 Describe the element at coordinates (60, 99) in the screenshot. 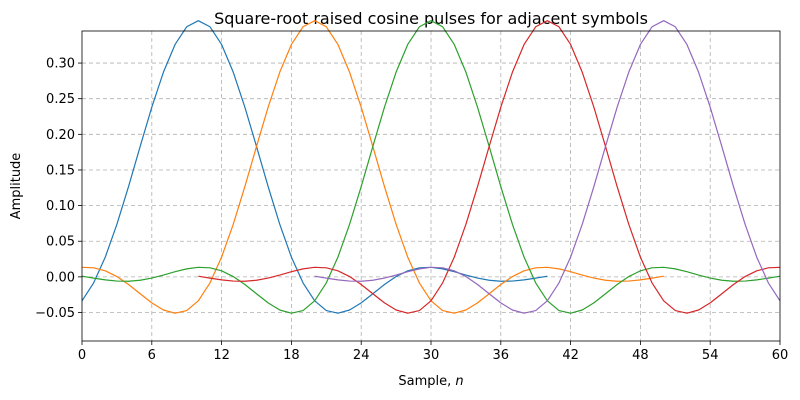

I see `y-tick-label: 0.25` at that location.